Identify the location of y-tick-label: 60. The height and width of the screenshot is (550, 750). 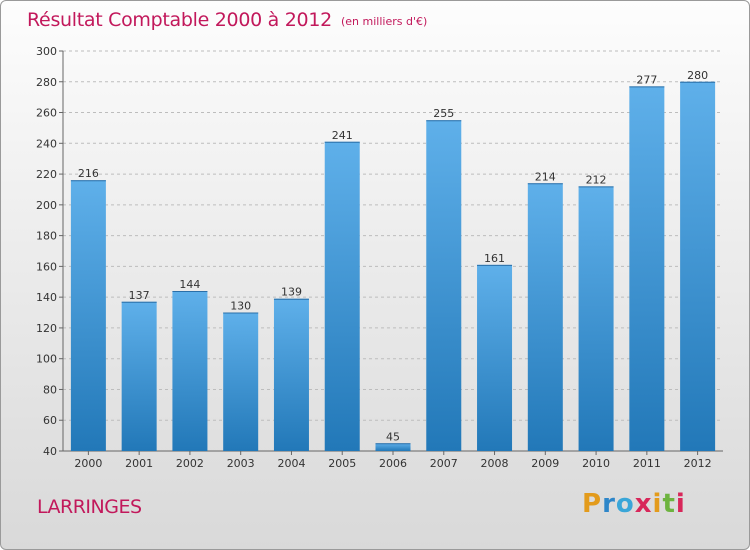
(50, 420).